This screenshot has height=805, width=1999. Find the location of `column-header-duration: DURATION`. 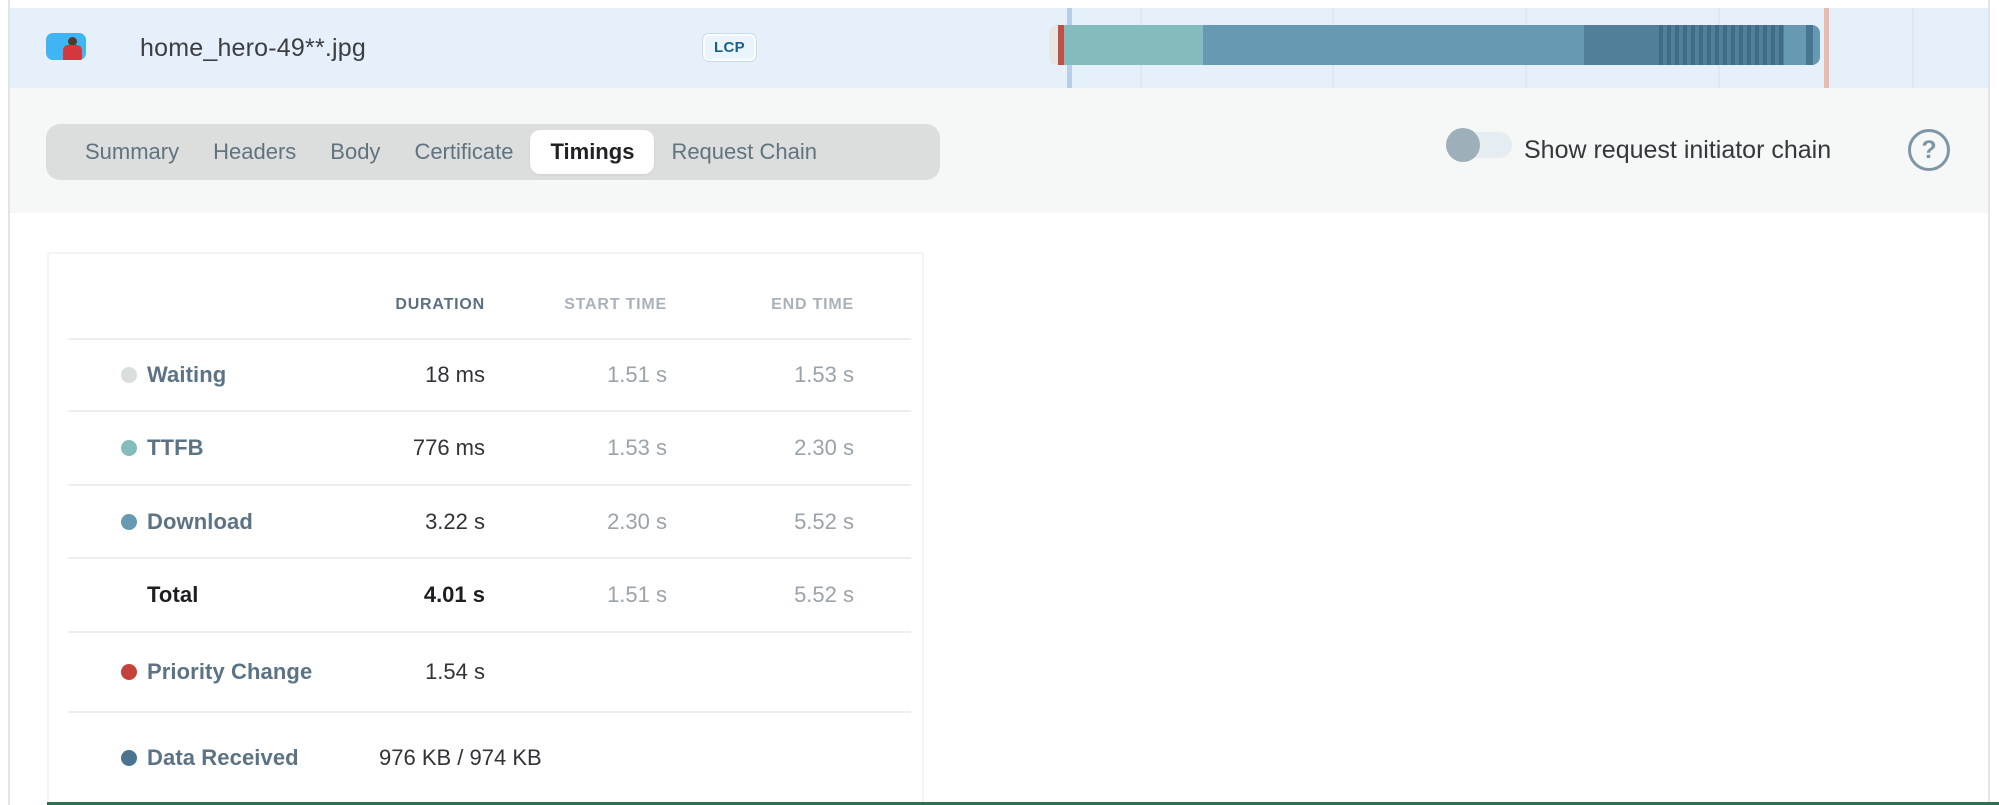

column-header-duration: DURATION is located at coordinates (440, 304).